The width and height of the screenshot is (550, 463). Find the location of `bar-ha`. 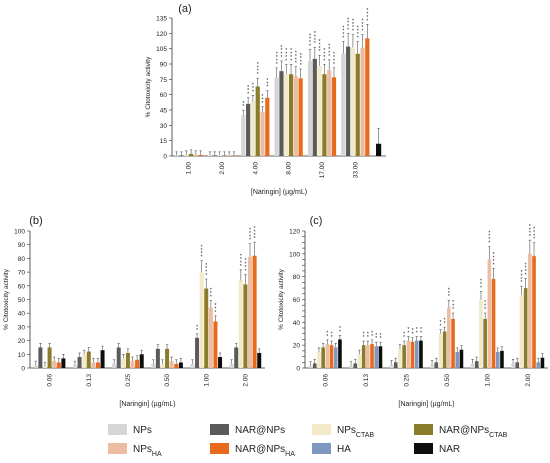

bar-ha is located at coordinates (457, 360).